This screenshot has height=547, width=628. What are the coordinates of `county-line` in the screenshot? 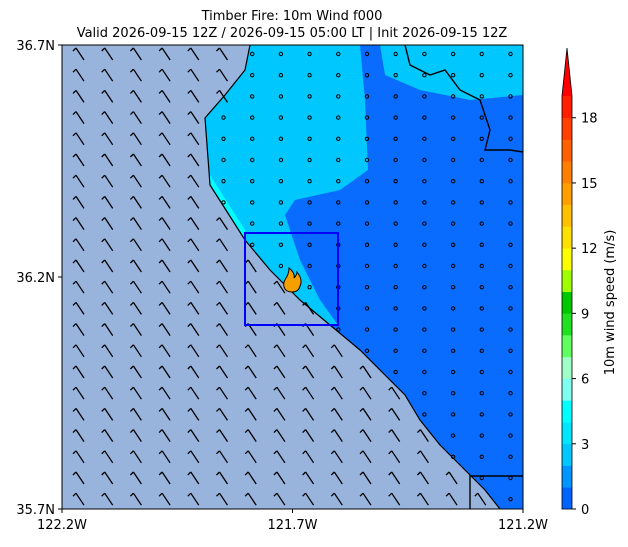 It's located at (463, 99).